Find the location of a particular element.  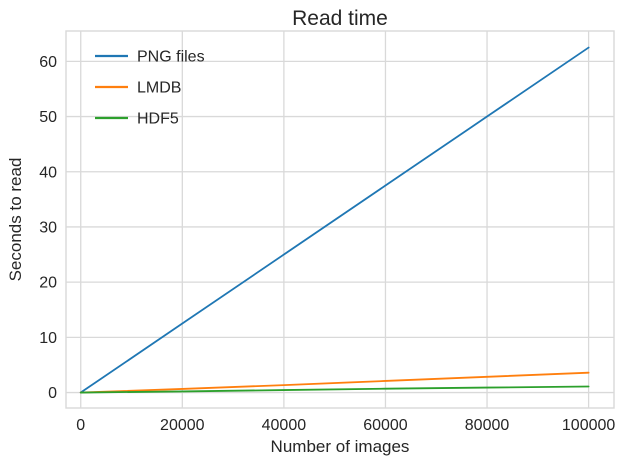

x-axis-label: Number of images is located at coordinates (340, 446).